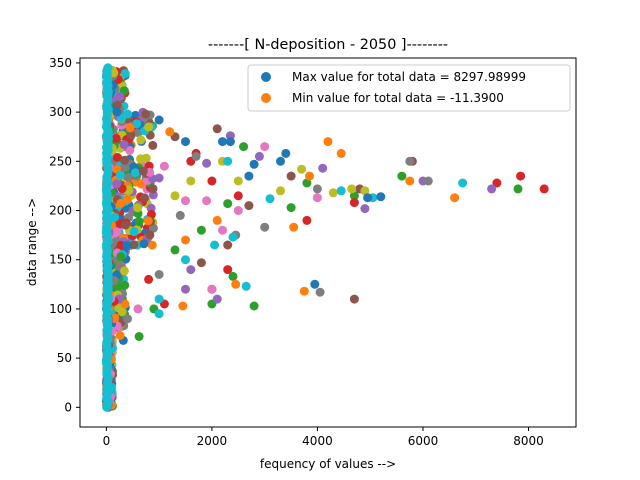 This screenshot has height=480, width=640. What do you see at coordinates (64, 235) in the screenshot?
I see `y-axis: 0 50 100 150 200 250 300 350` at bounding box center [64, 235].